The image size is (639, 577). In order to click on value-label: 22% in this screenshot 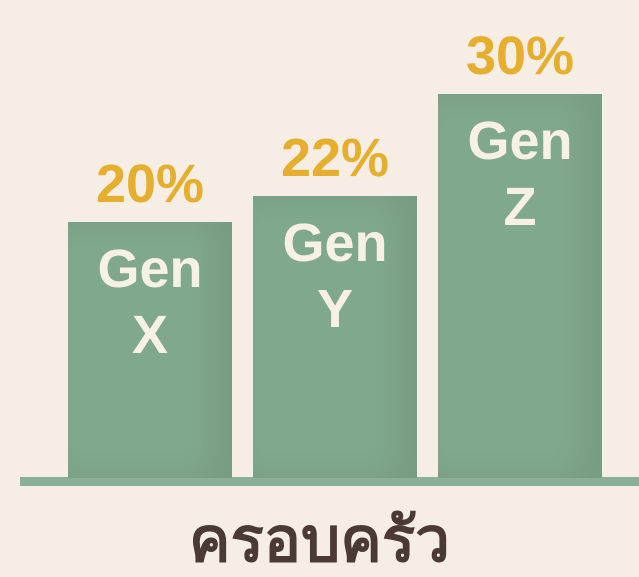, I will do `click(335, 158)`.